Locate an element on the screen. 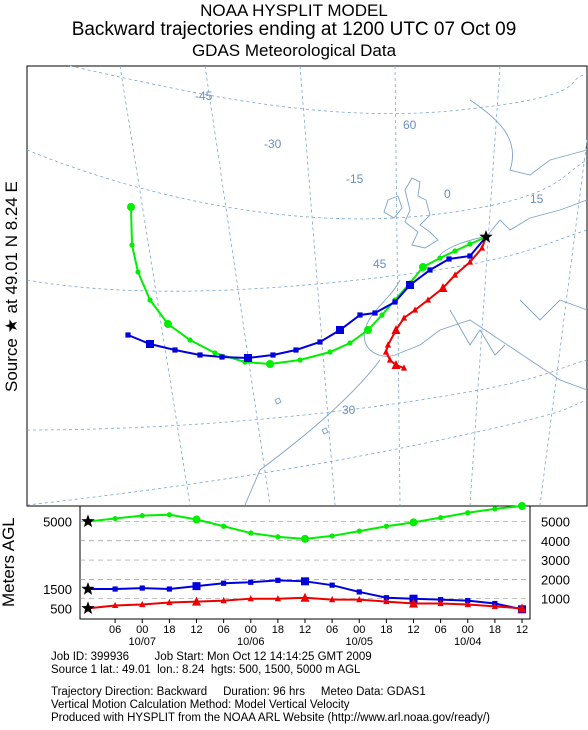  data-source-title: GDAS Meteorological Data is located at coordinates (294, 50).